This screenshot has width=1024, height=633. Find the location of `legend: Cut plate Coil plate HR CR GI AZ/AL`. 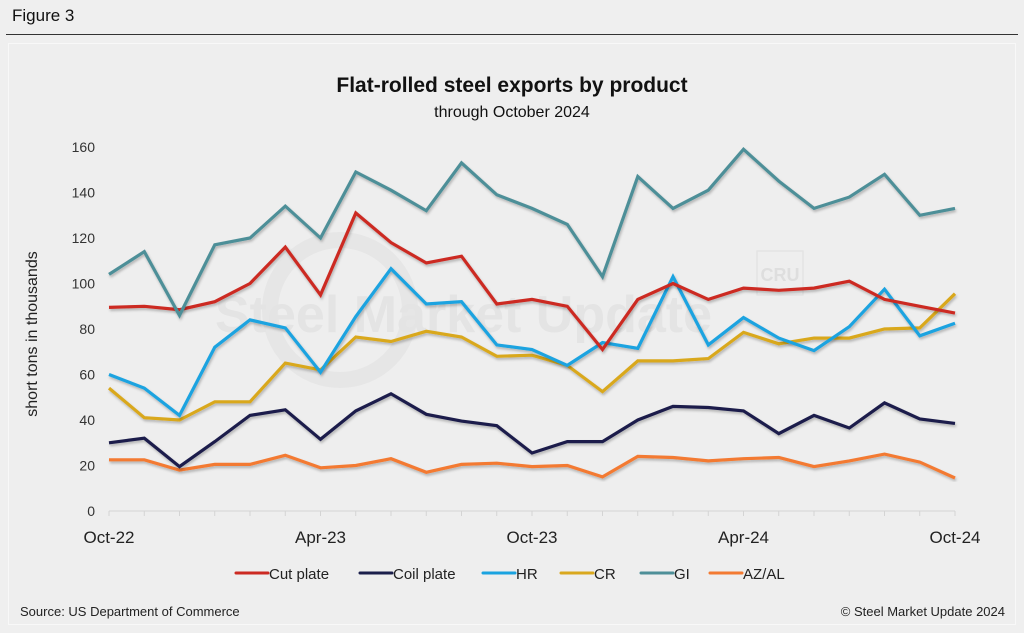

legend: Cut plate Coil plate HR CR GI AZ/AL is located at coordinates (509, 574).